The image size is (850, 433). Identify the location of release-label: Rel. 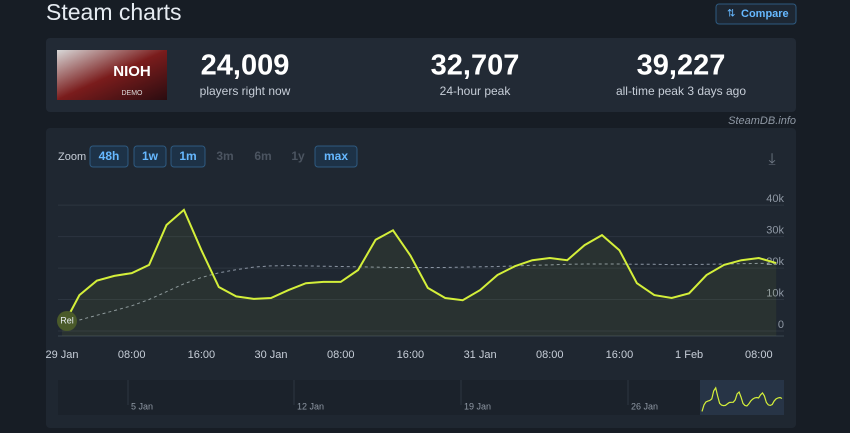
(67, 320).